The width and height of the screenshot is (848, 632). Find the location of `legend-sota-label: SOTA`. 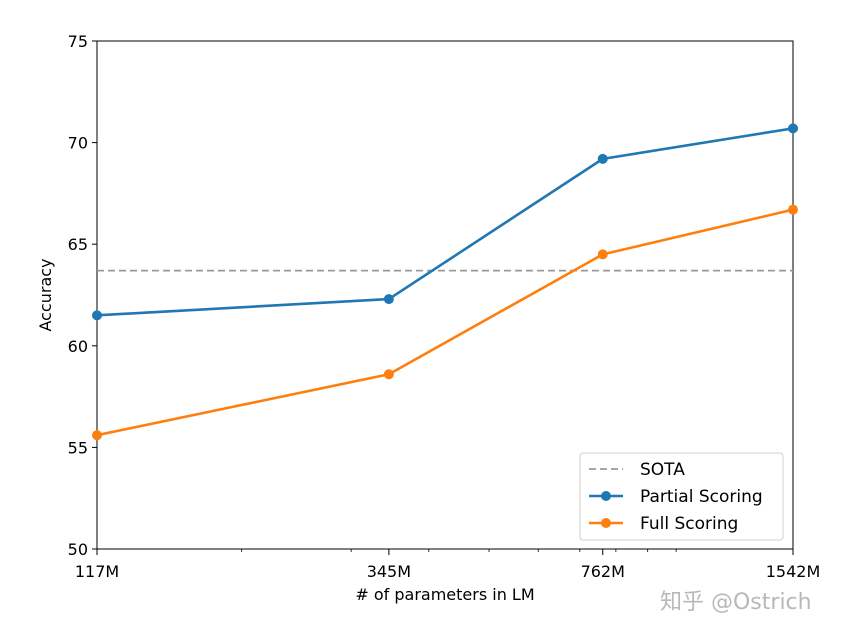

legend-sota-label: SOTA is located at coordinates (662, 470).